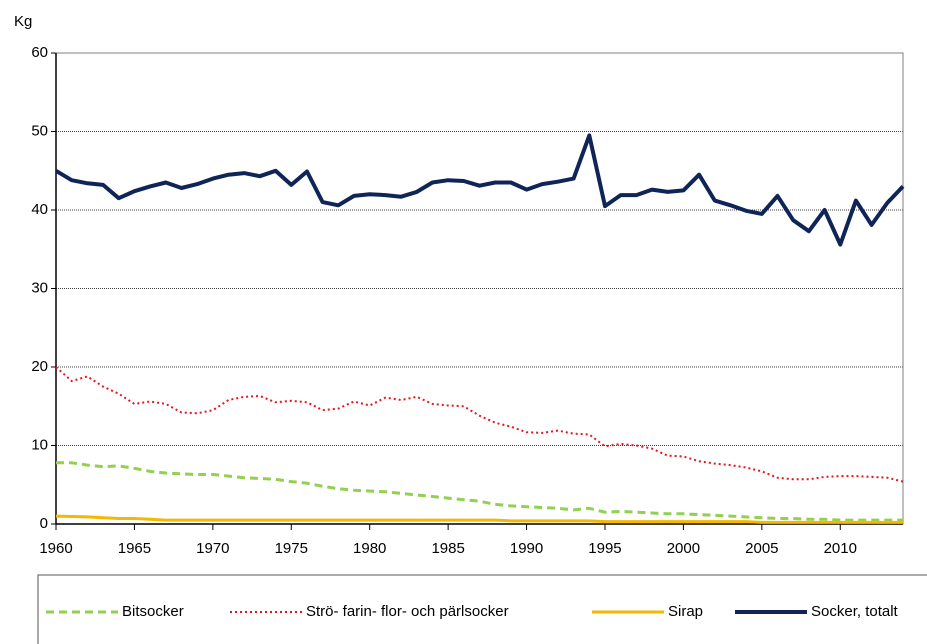 This screenshot has height=644, width=927. I want to click on y-tick-label: 40, so click(39, 209).